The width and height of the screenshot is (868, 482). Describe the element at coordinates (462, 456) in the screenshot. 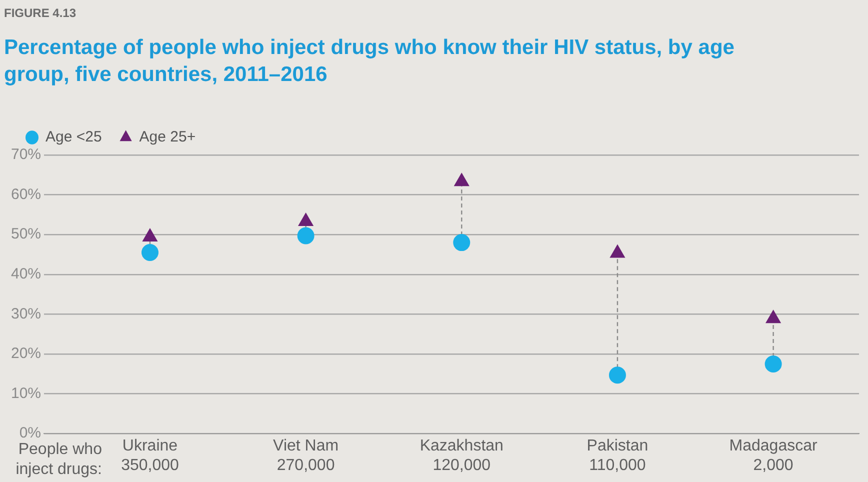

I see `x-tick-label: Kazakhstan 120,000` at that location.